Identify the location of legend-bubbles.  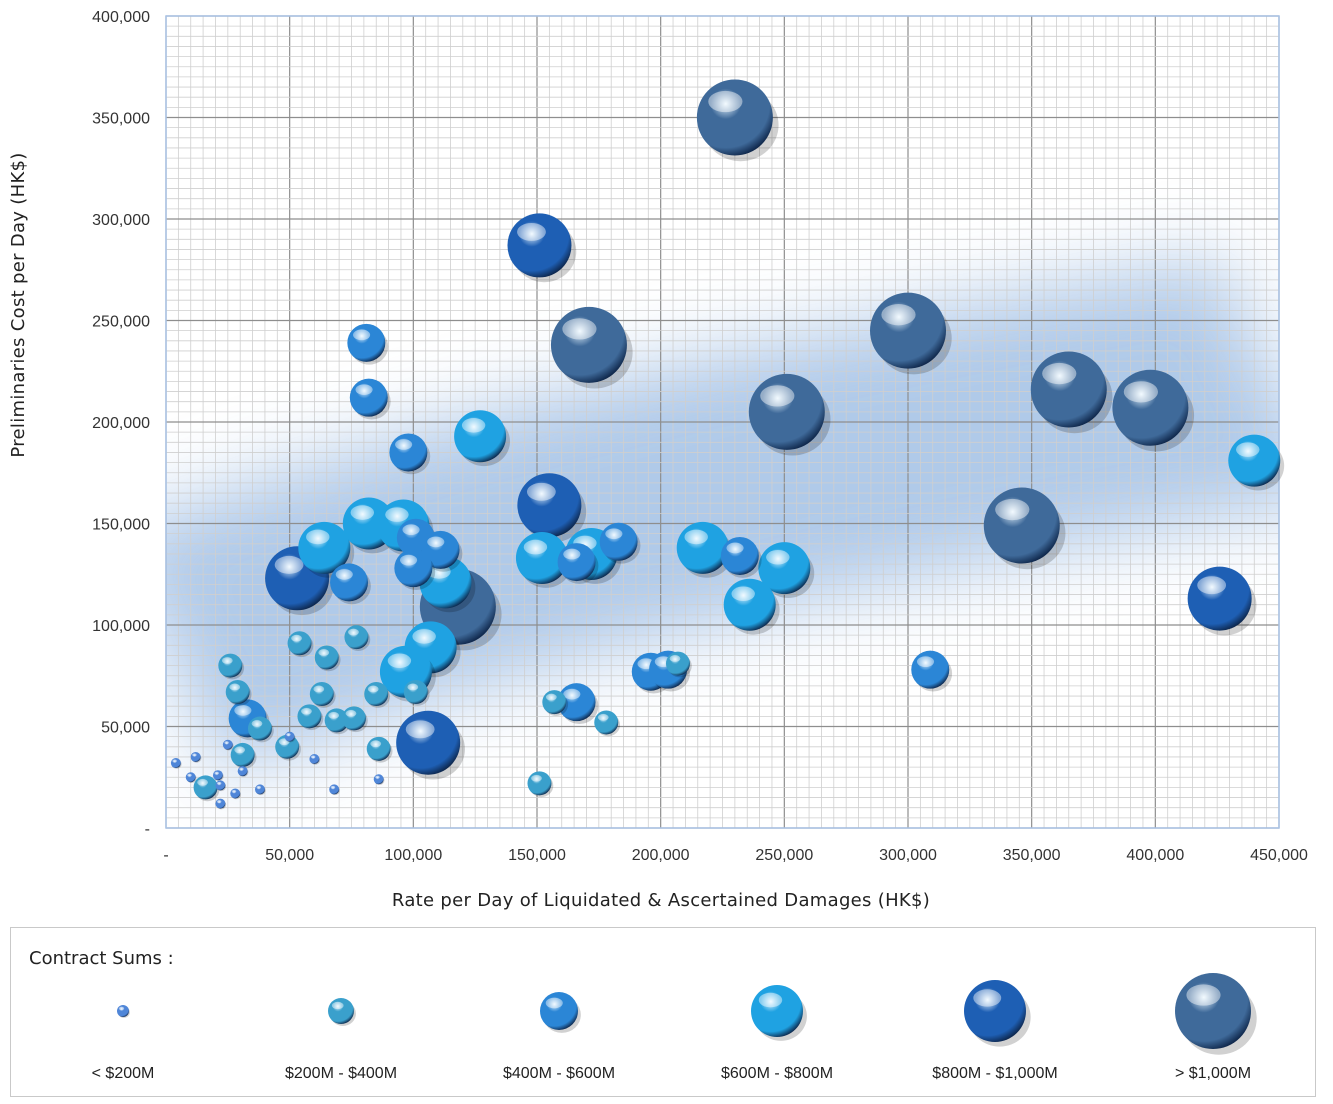
(687, 1014).